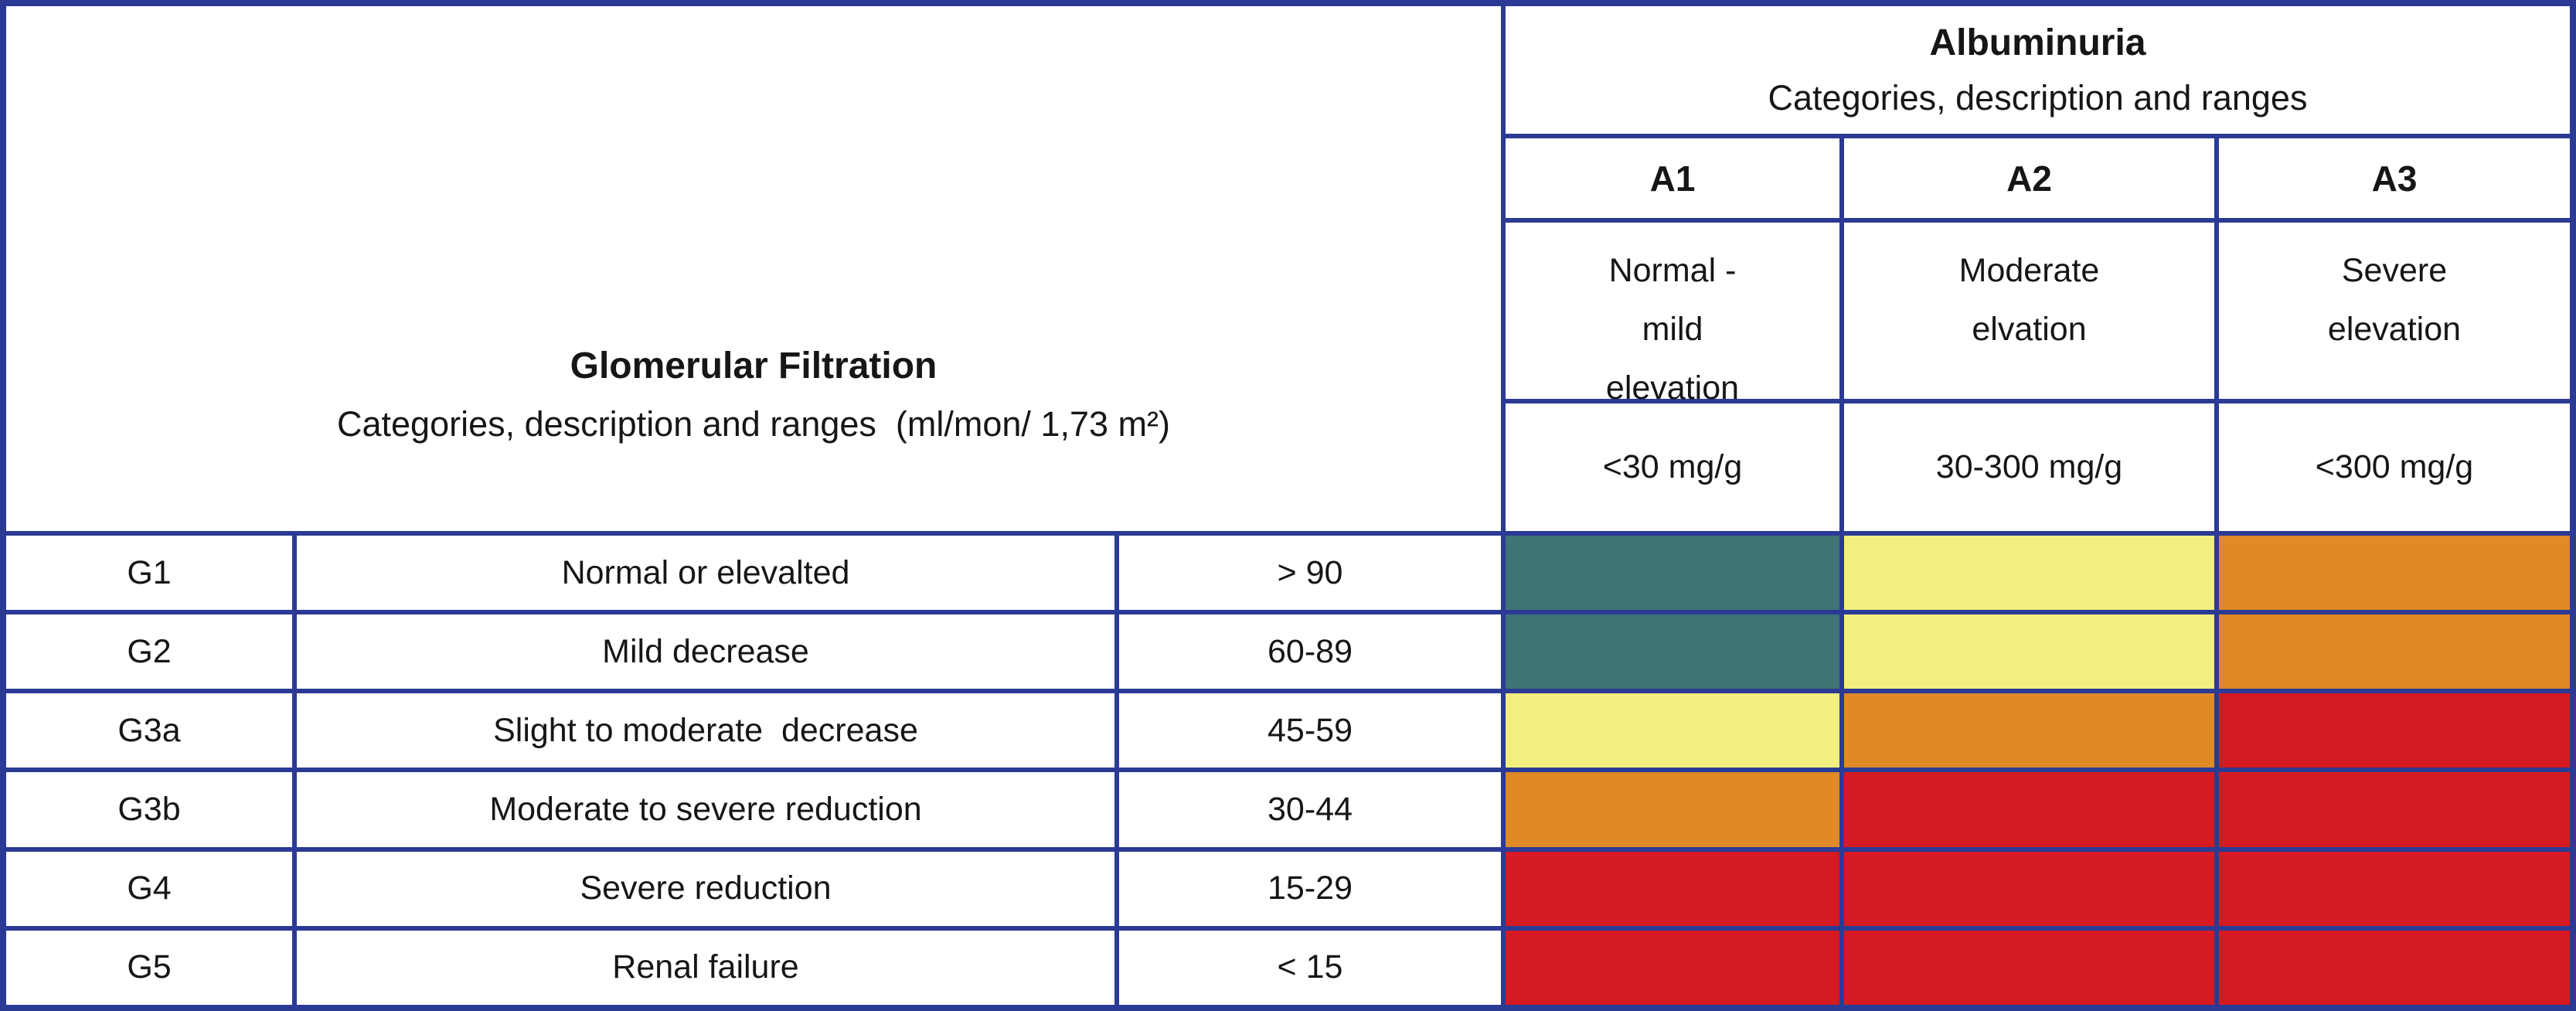 The width and height of the screenshot is (2576, 1011). What do you see at coordinates (2029, 467) in the screenshot?
I see `column-range-a2: 30-300 mg/g` at bounding box center [2029, 467].